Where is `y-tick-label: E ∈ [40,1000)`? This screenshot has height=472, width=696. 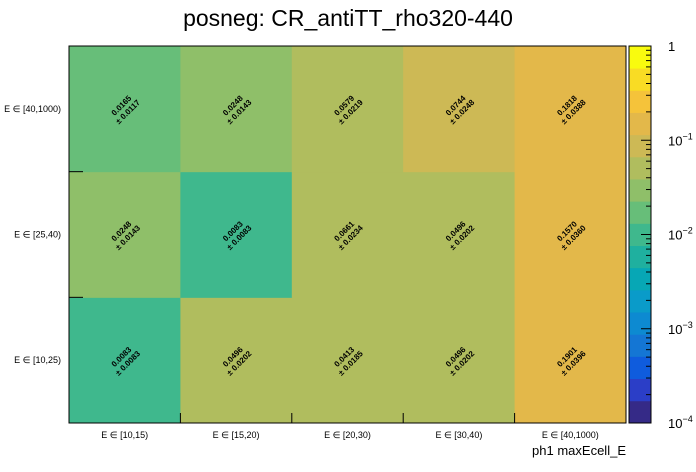 y-tick-label: E ∈ [40,1000) is located at coordinates (32, 109).